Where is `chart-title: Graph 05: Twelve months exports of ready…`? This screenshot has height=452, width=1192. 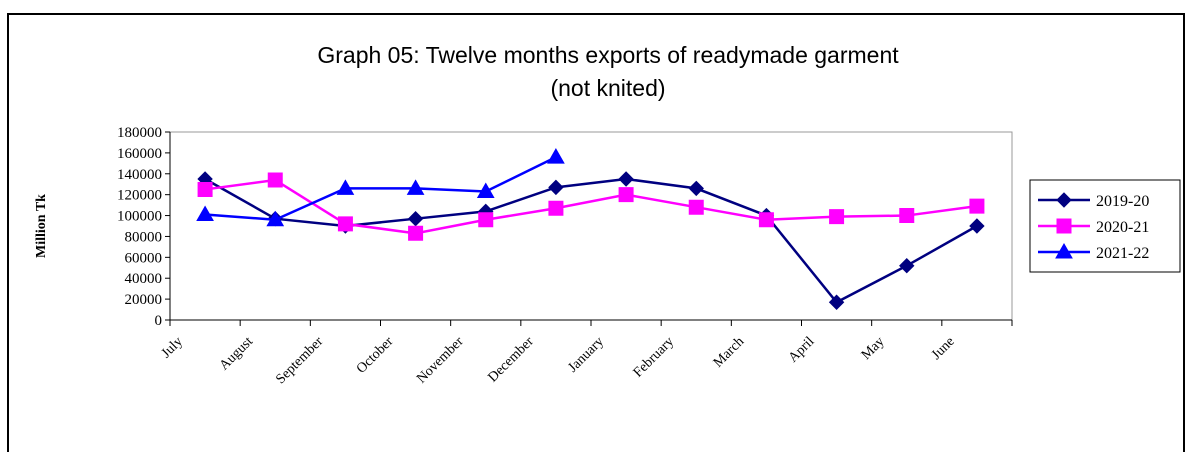 chart-title: Graph 05: Twelve months exports of ready… is located at coordinates (608, 55).